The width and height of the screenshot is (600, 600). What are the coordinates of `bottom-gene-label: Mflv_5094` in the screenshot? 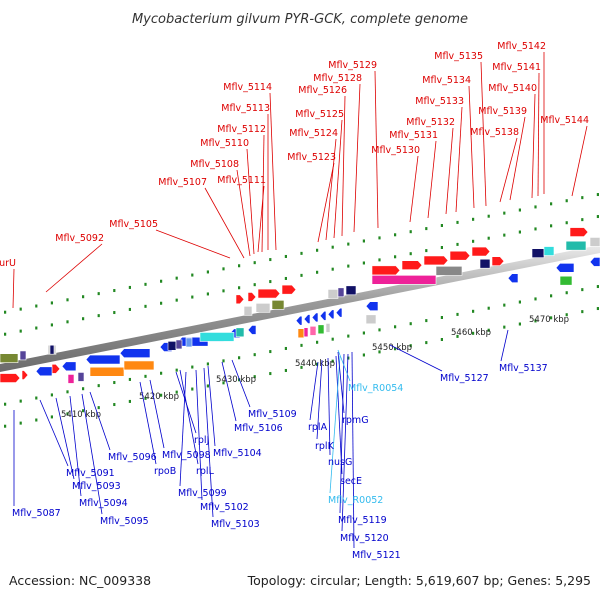 It's located at (103, 503).